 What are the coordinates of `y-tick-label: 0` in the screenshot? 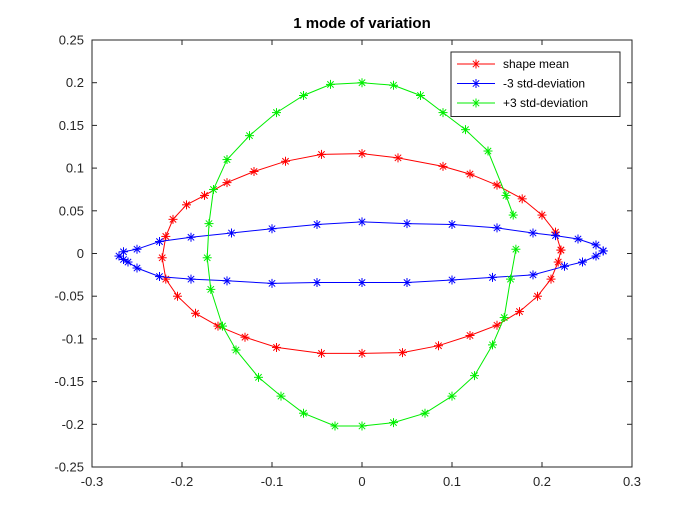 It's located at (80, 253).